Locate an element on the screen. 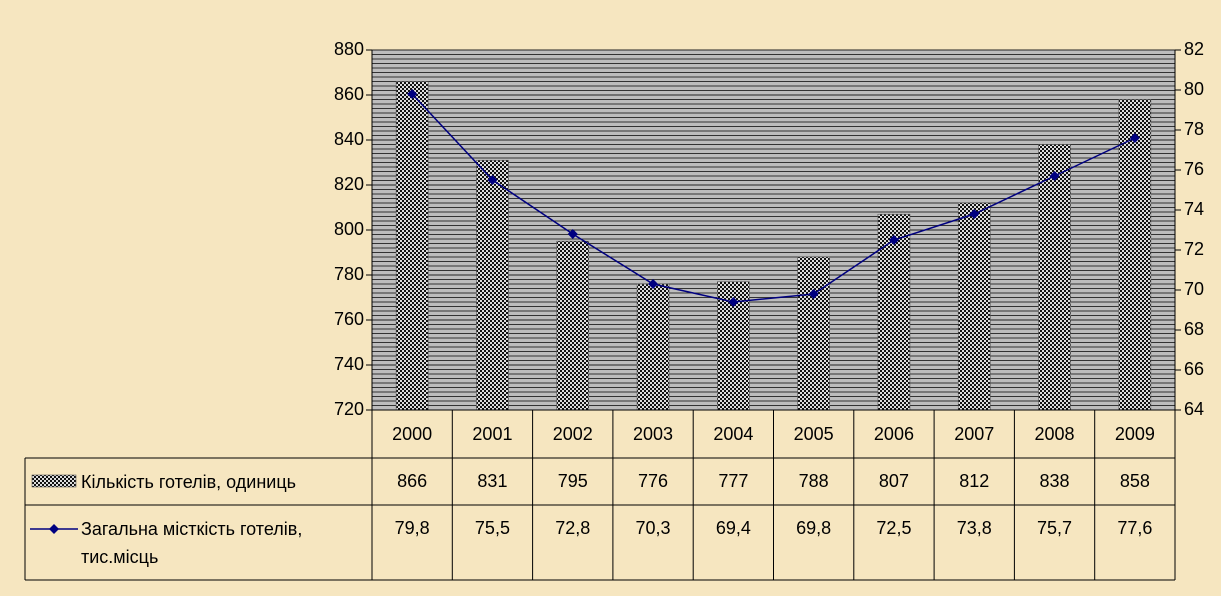  data-label: 73,8 is located at coordinates (974, 528).